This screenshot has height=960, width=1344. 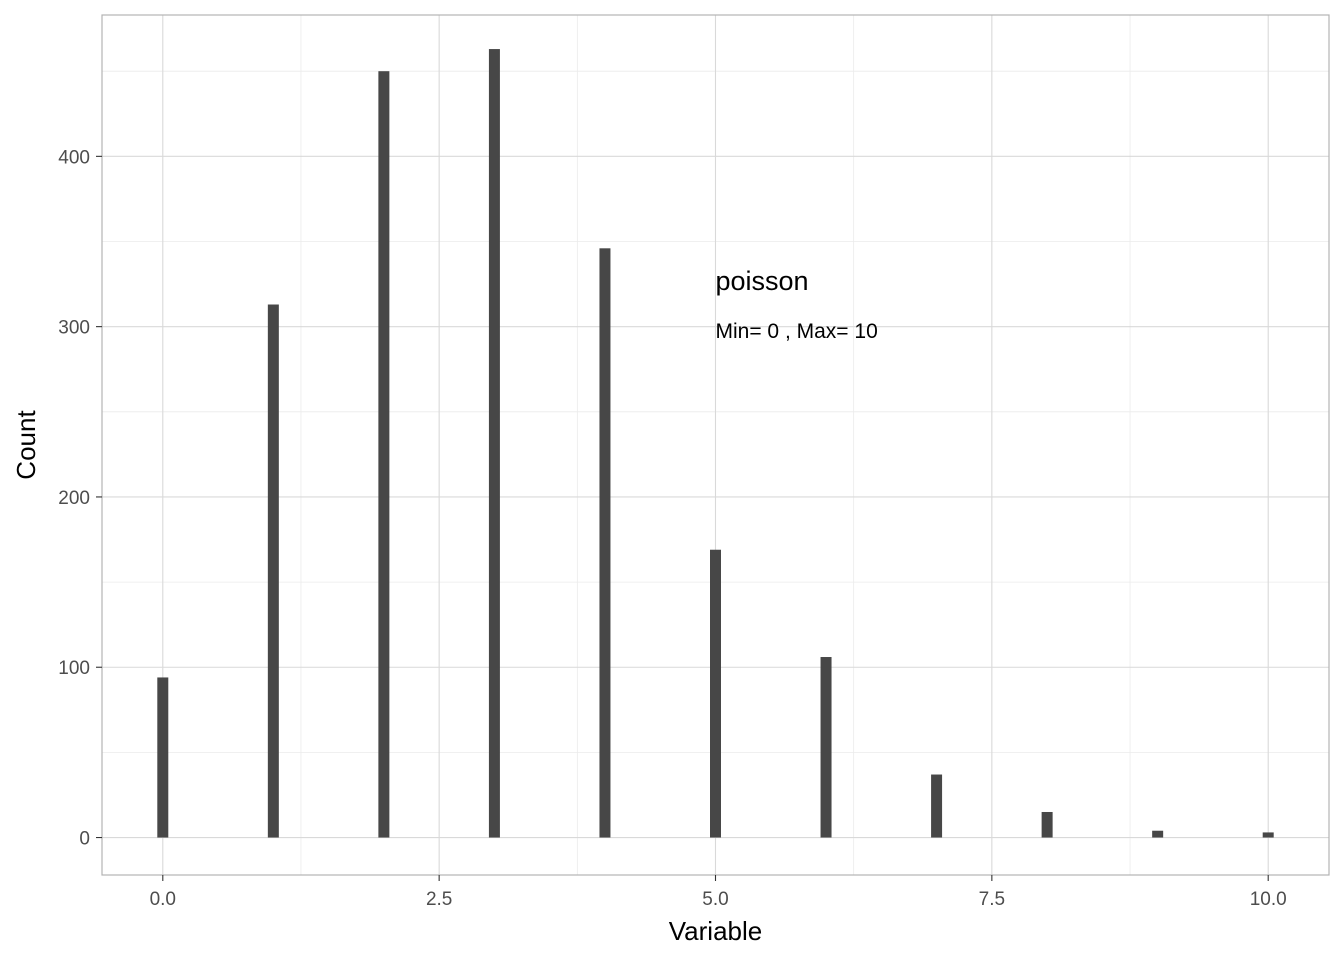 What do you see at coordinates (797, 331) in the screenshot?
I see `annotation-subtitle: Min= 0 , Max= 10` at bounding box center [797, 331].